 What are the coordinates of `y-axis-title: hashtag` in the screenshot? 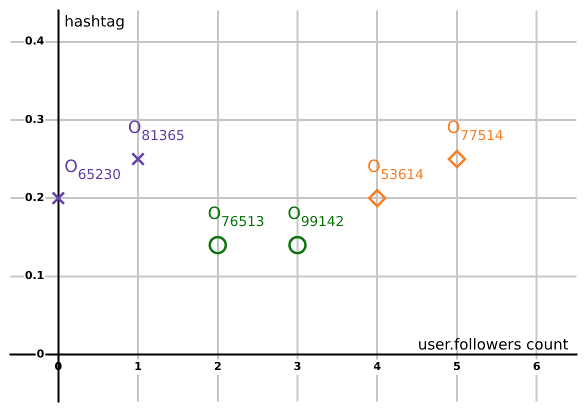 It's located at (94, 21).